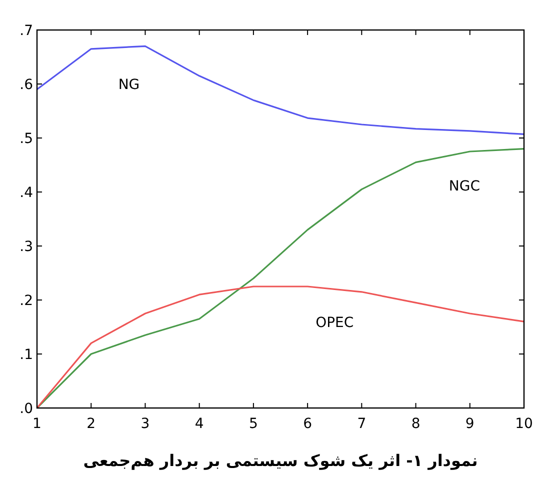  Describe the element at coordinates (26, 247) in the screenshot. I see `y-tick-label: .3` at that location.